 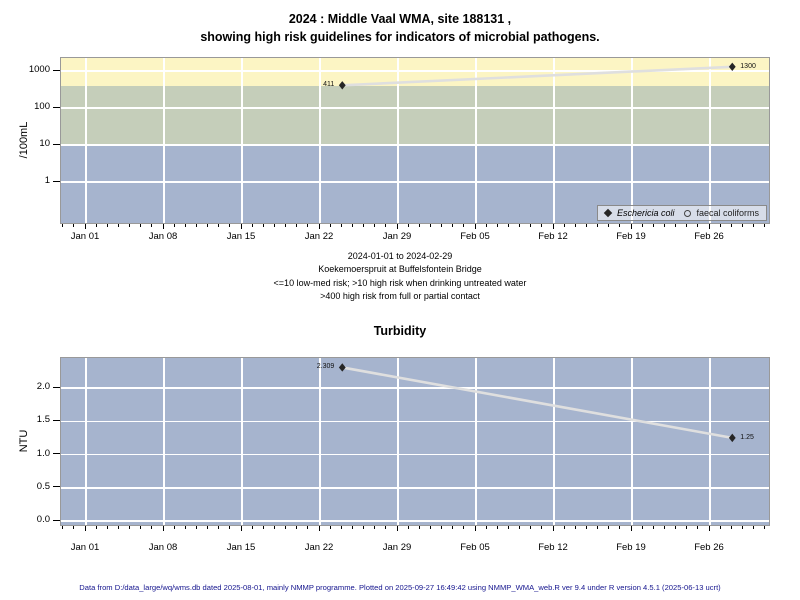 I want to click on x-tick-label: Jan 22, so click(x=319, y=236).